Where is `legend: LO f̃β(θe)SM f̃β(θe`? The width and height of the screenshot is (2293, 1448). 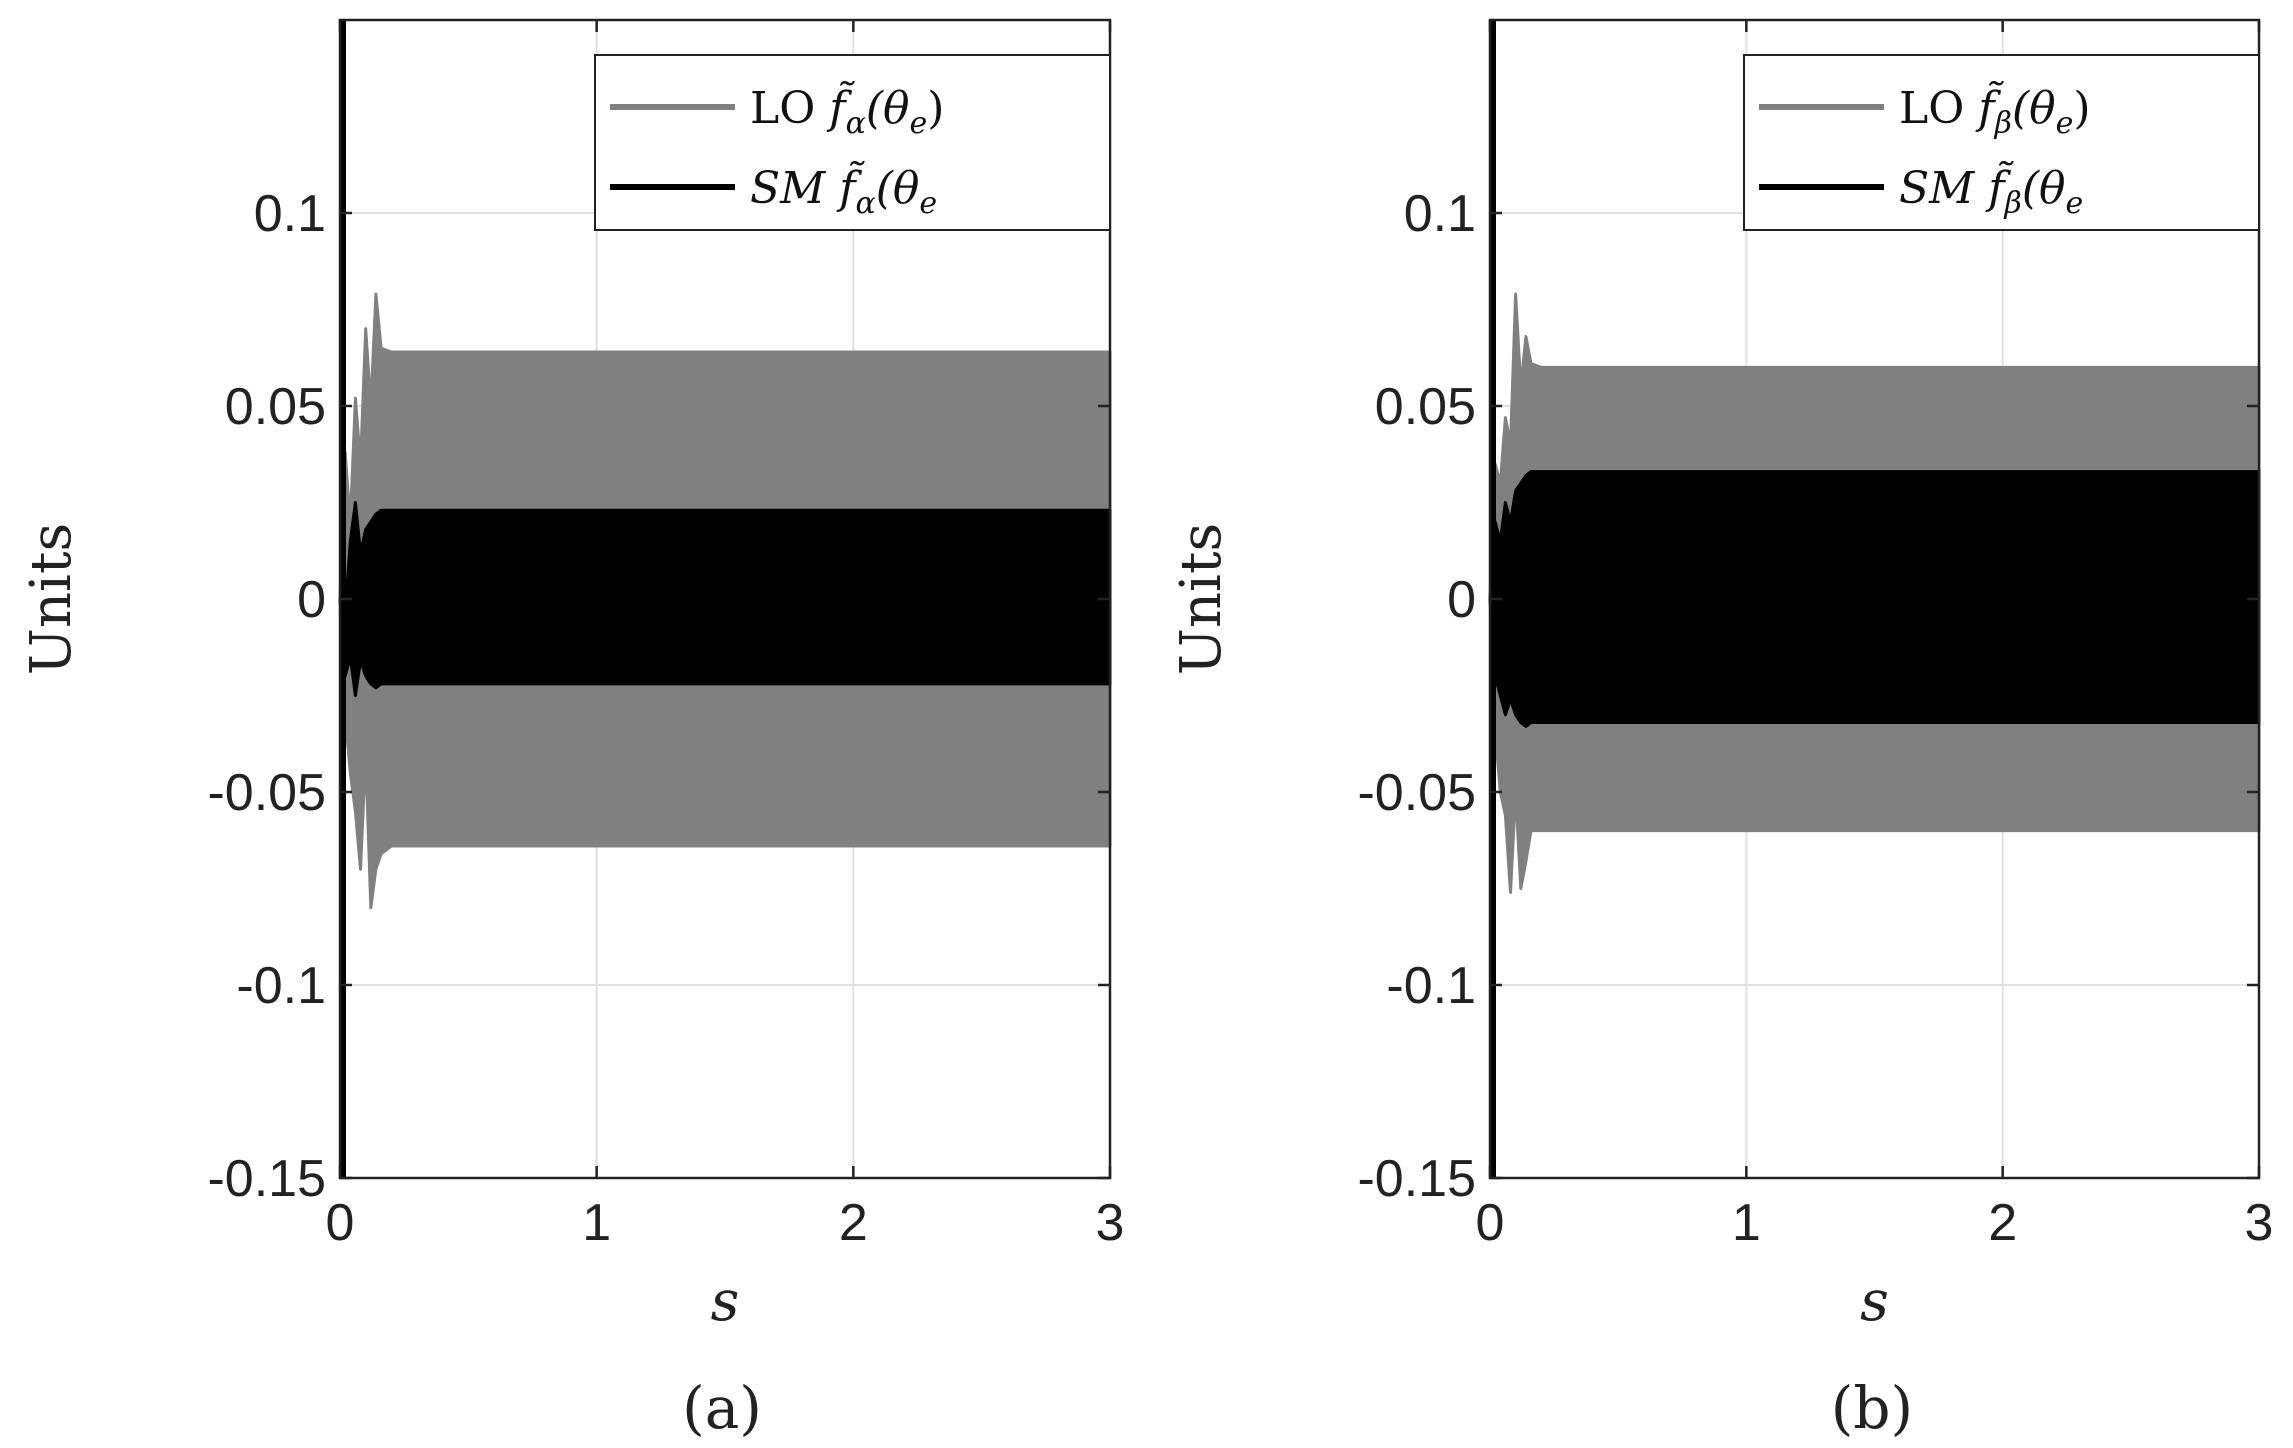
legend: LO f̃β(θe)SM f̃β(θe is located at coordinates (2001, 142).